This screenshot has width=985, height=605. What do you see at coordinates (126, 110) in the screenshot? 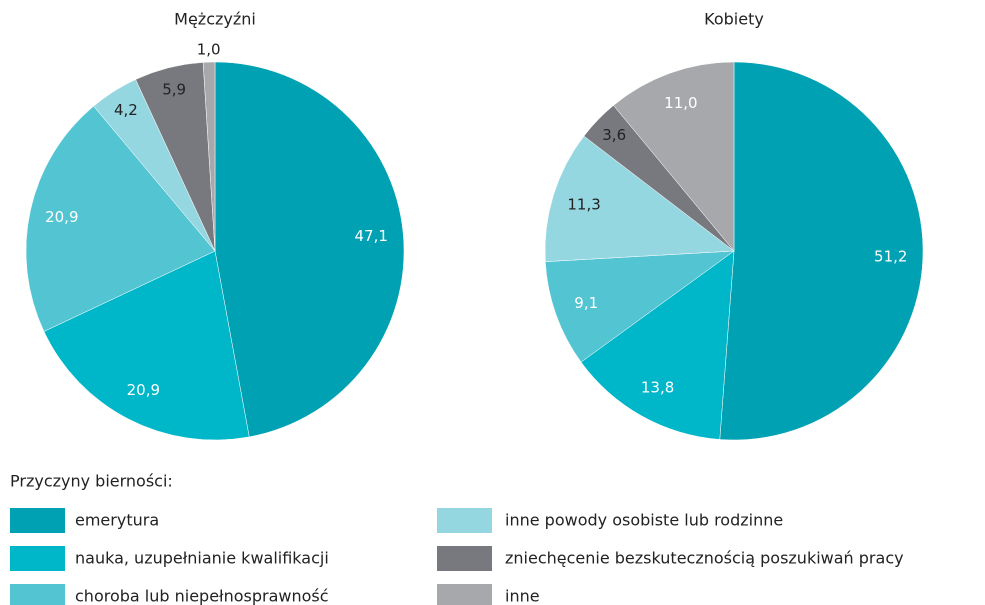
I see `data-label: 4,2` at bounding box center [126, 110].